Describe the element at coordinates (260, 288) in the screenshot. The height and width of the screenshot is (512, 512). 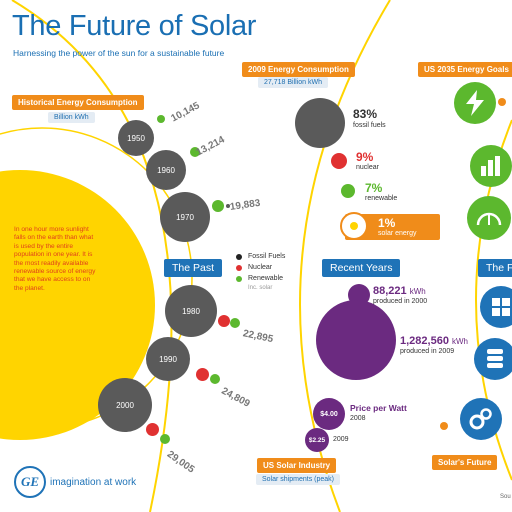
I see `legend-renewable-note: Inc. solar` at that location.